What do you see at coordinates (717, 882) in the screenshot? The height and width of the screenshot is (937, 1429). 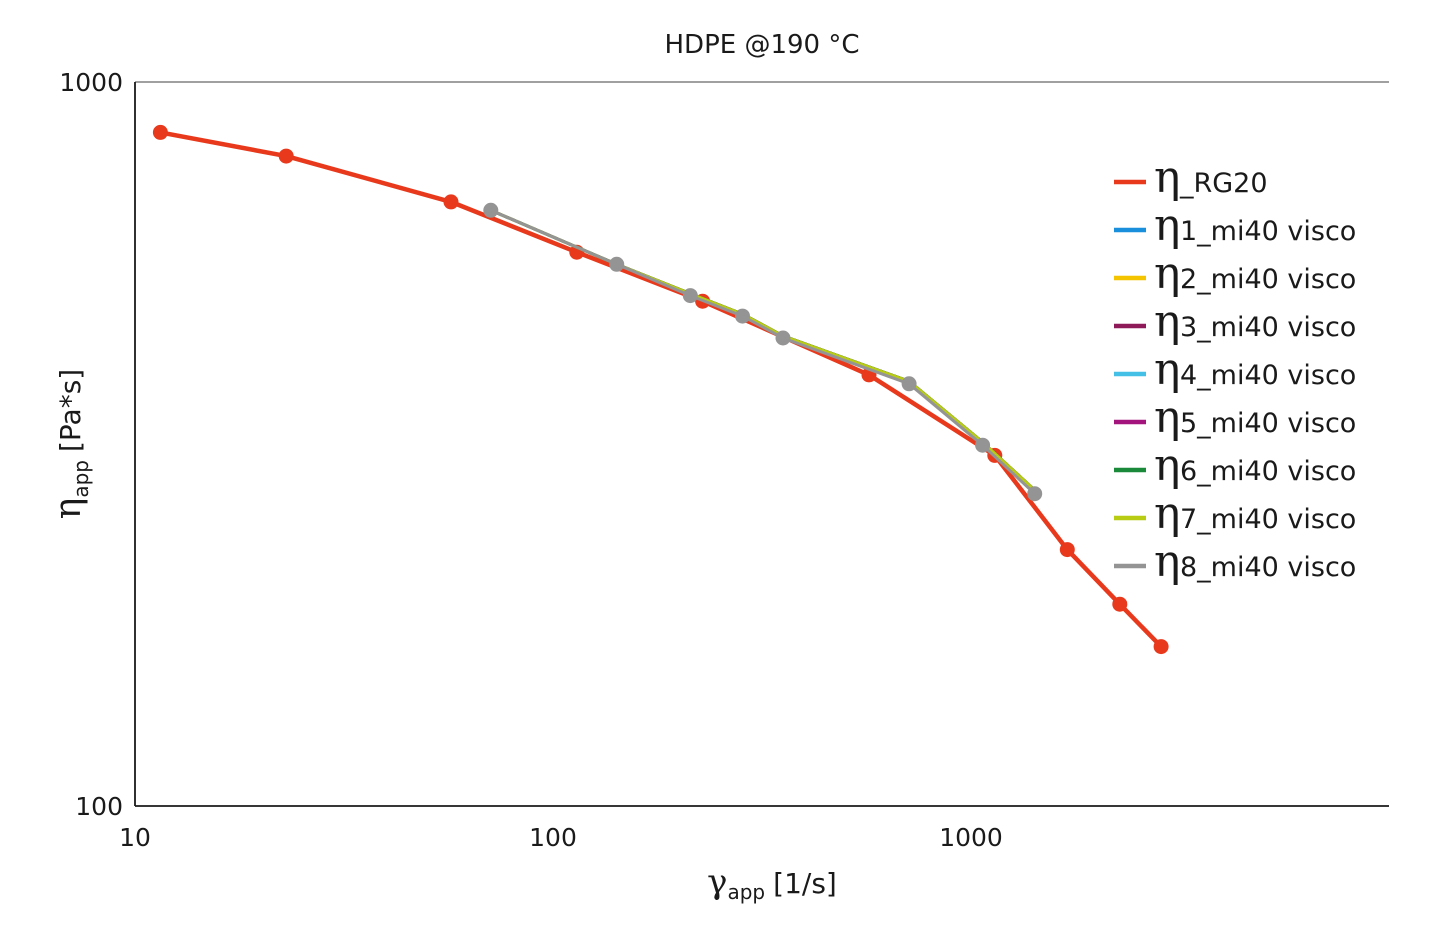 I see `x-axis-symbol: γ` at bounding box center [717, 882].